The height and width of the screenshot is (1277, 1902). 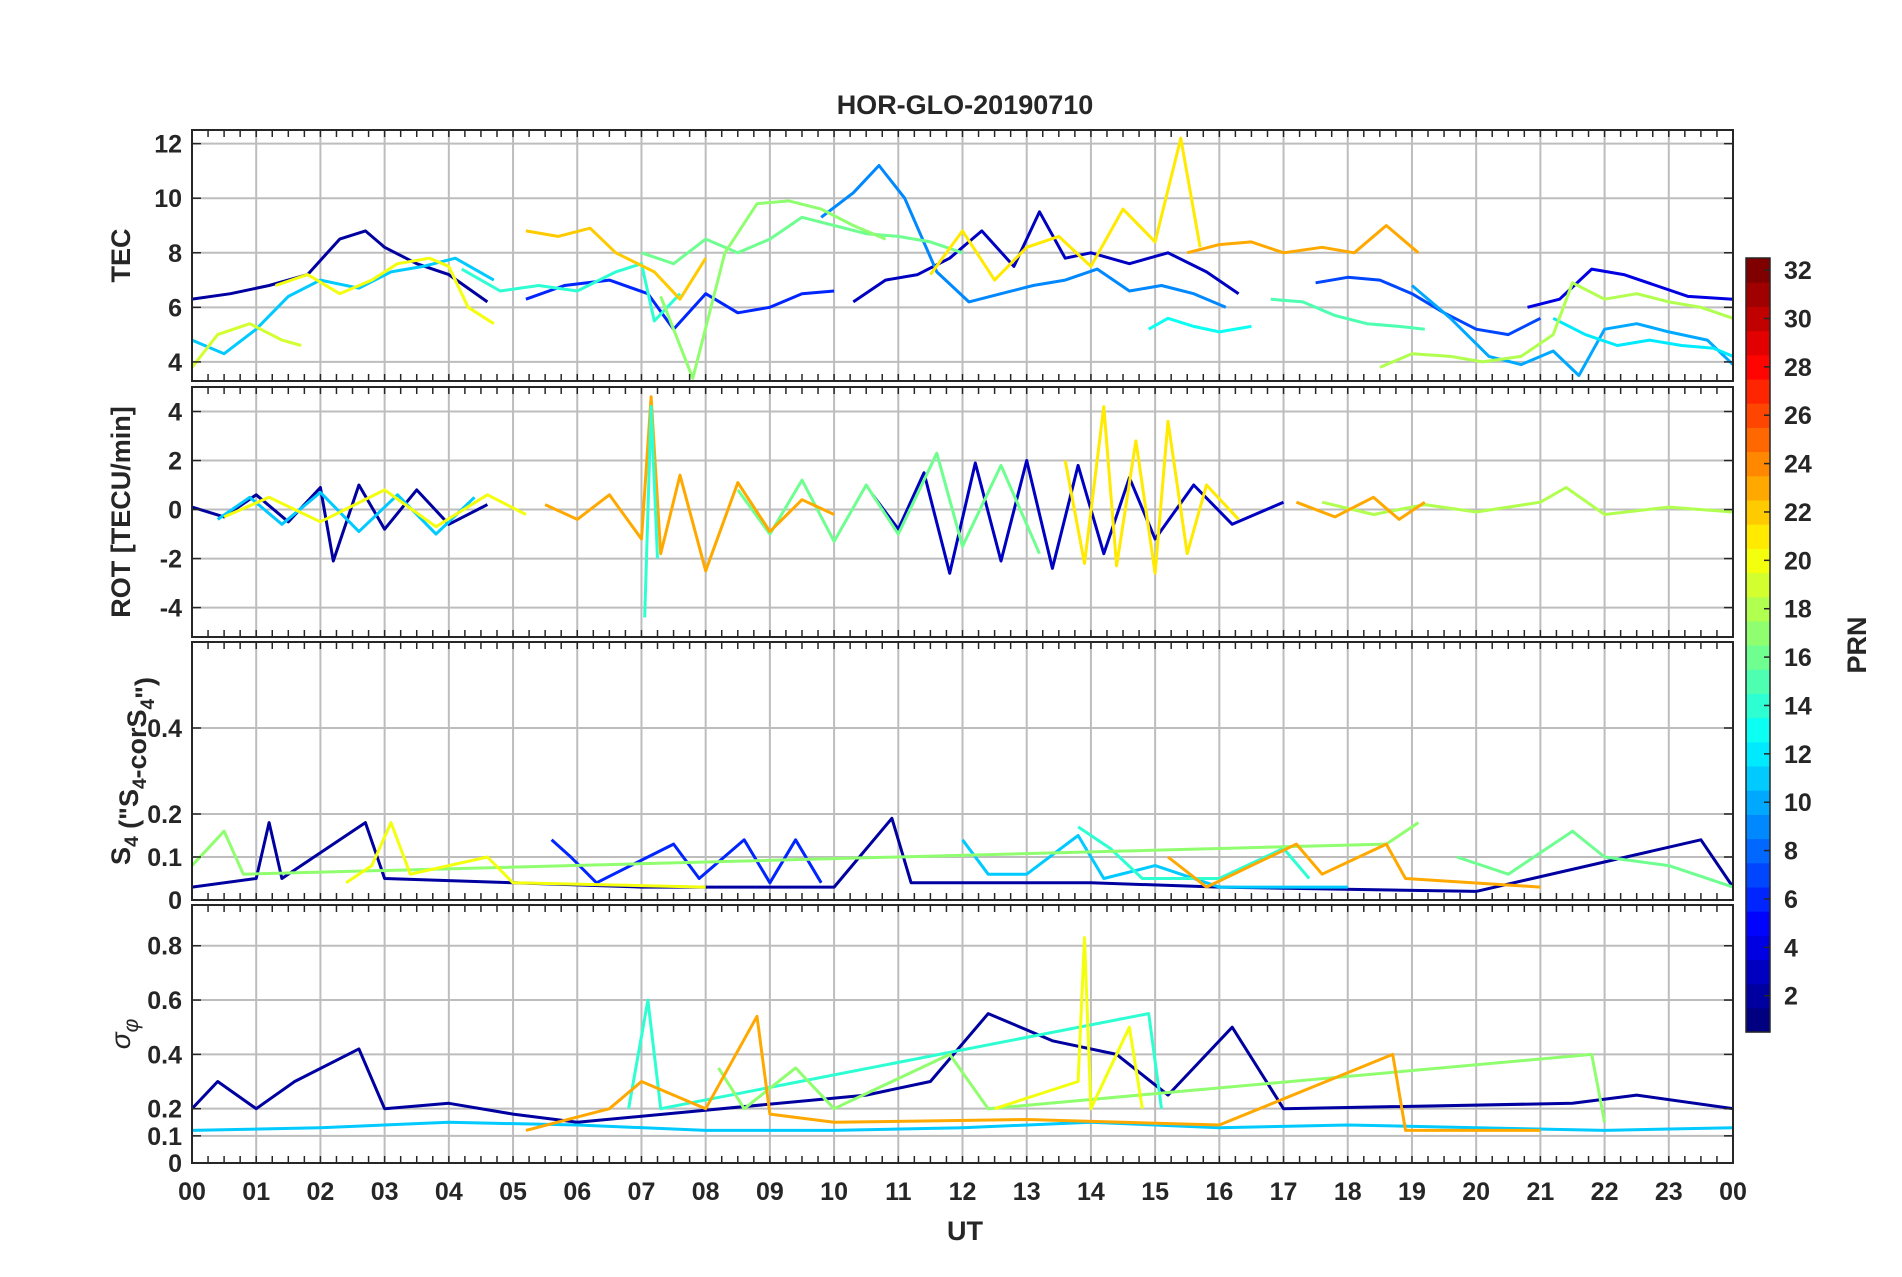 What do you see at coordinates (121, 511) in the screenshot?
I see `y-axis-label: ROT [TECU/min]` at bounding box center [121, 511].